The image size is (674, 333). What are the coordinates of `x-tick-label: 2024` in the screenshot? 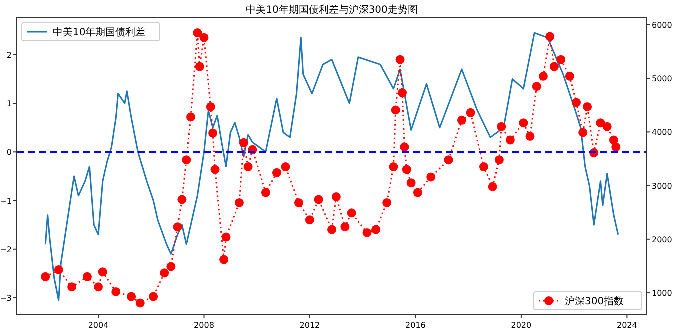 It's located at (627, 325).